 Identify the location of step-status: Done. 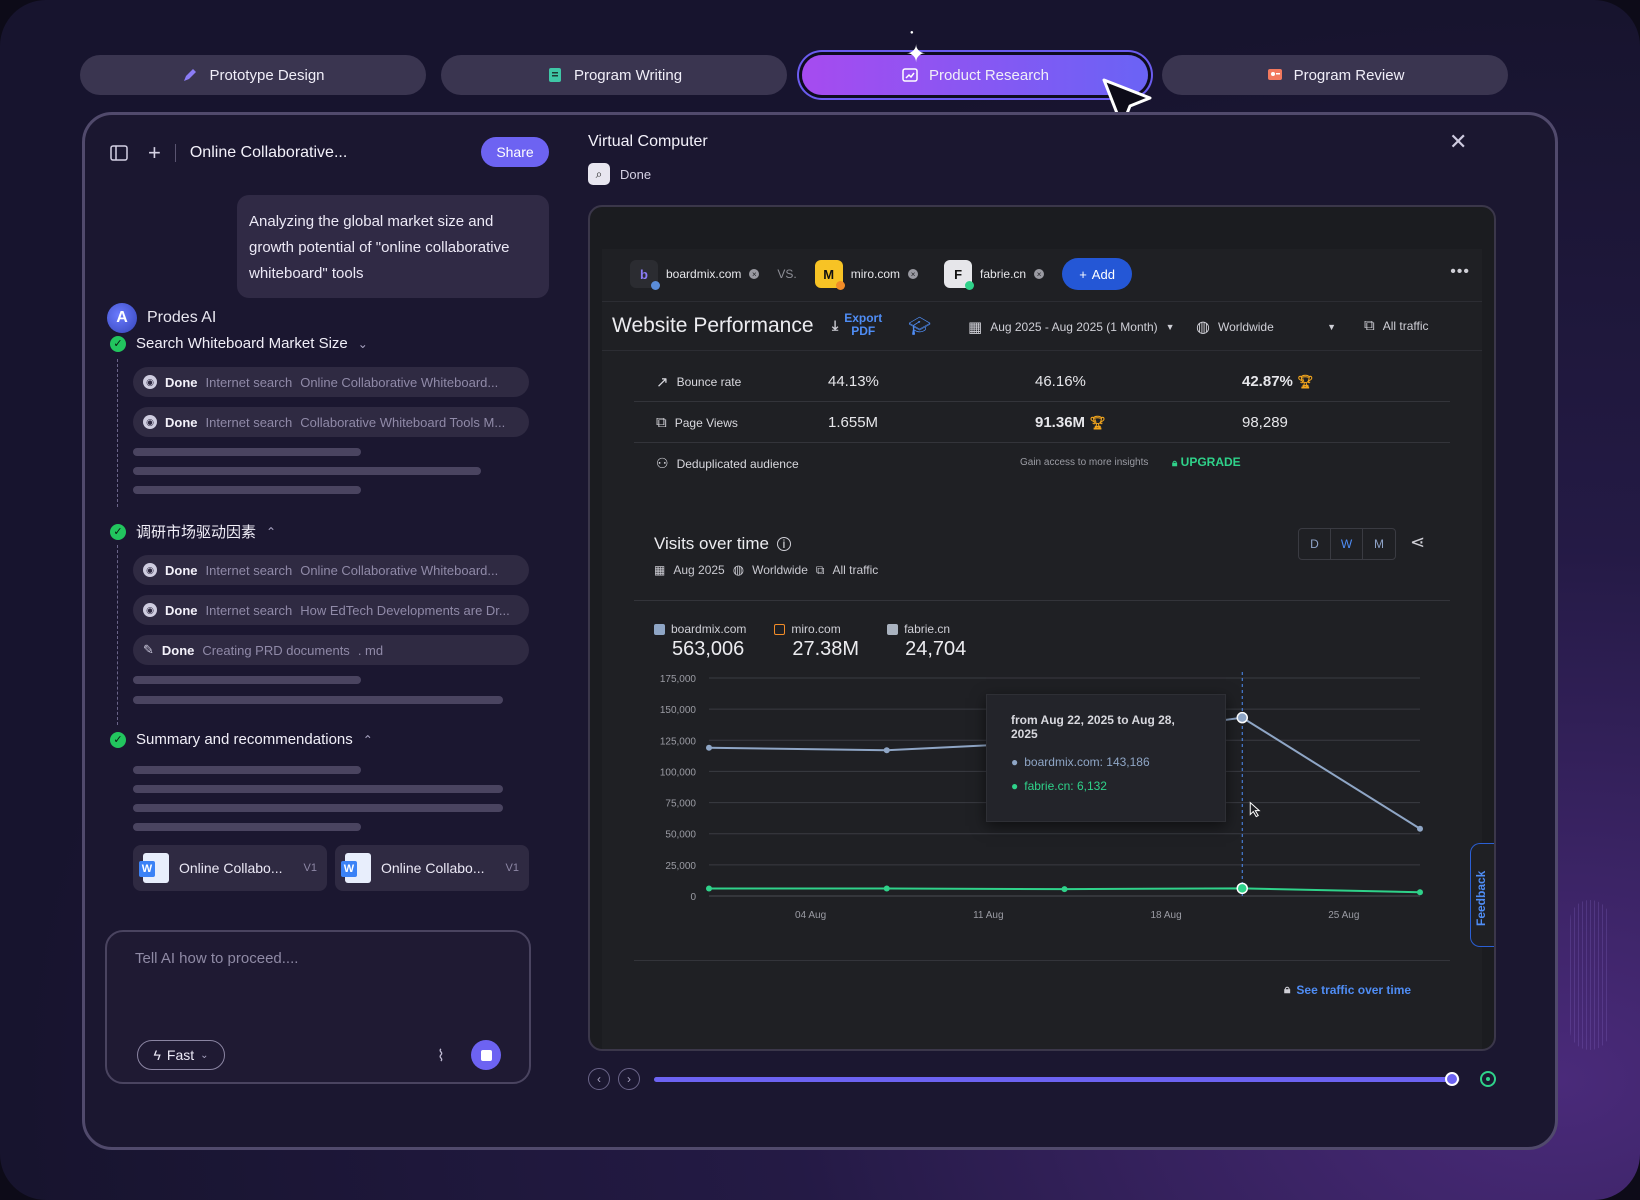
(181, 382).